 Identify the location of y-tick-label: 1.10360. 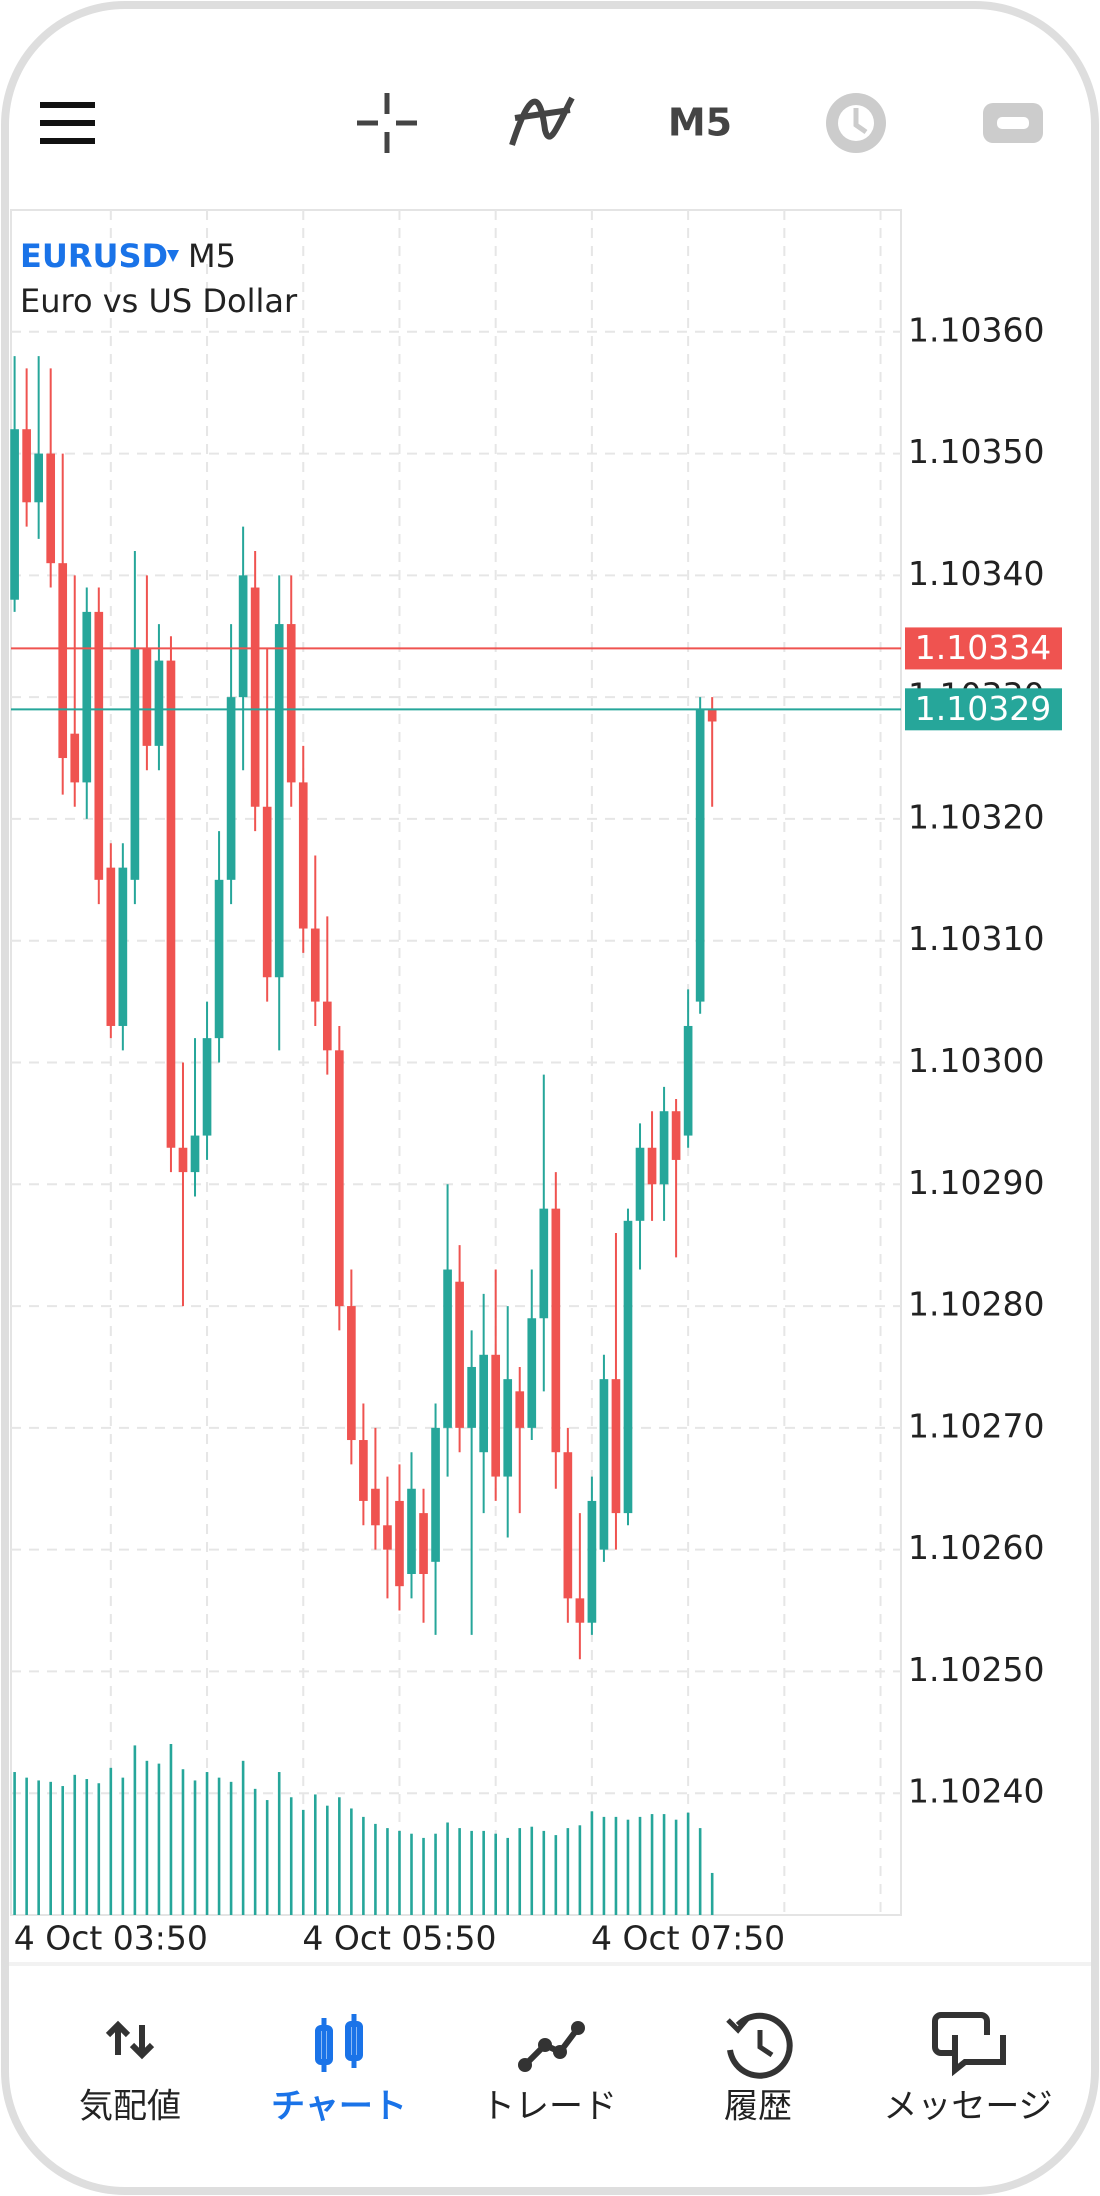
(976, 329).